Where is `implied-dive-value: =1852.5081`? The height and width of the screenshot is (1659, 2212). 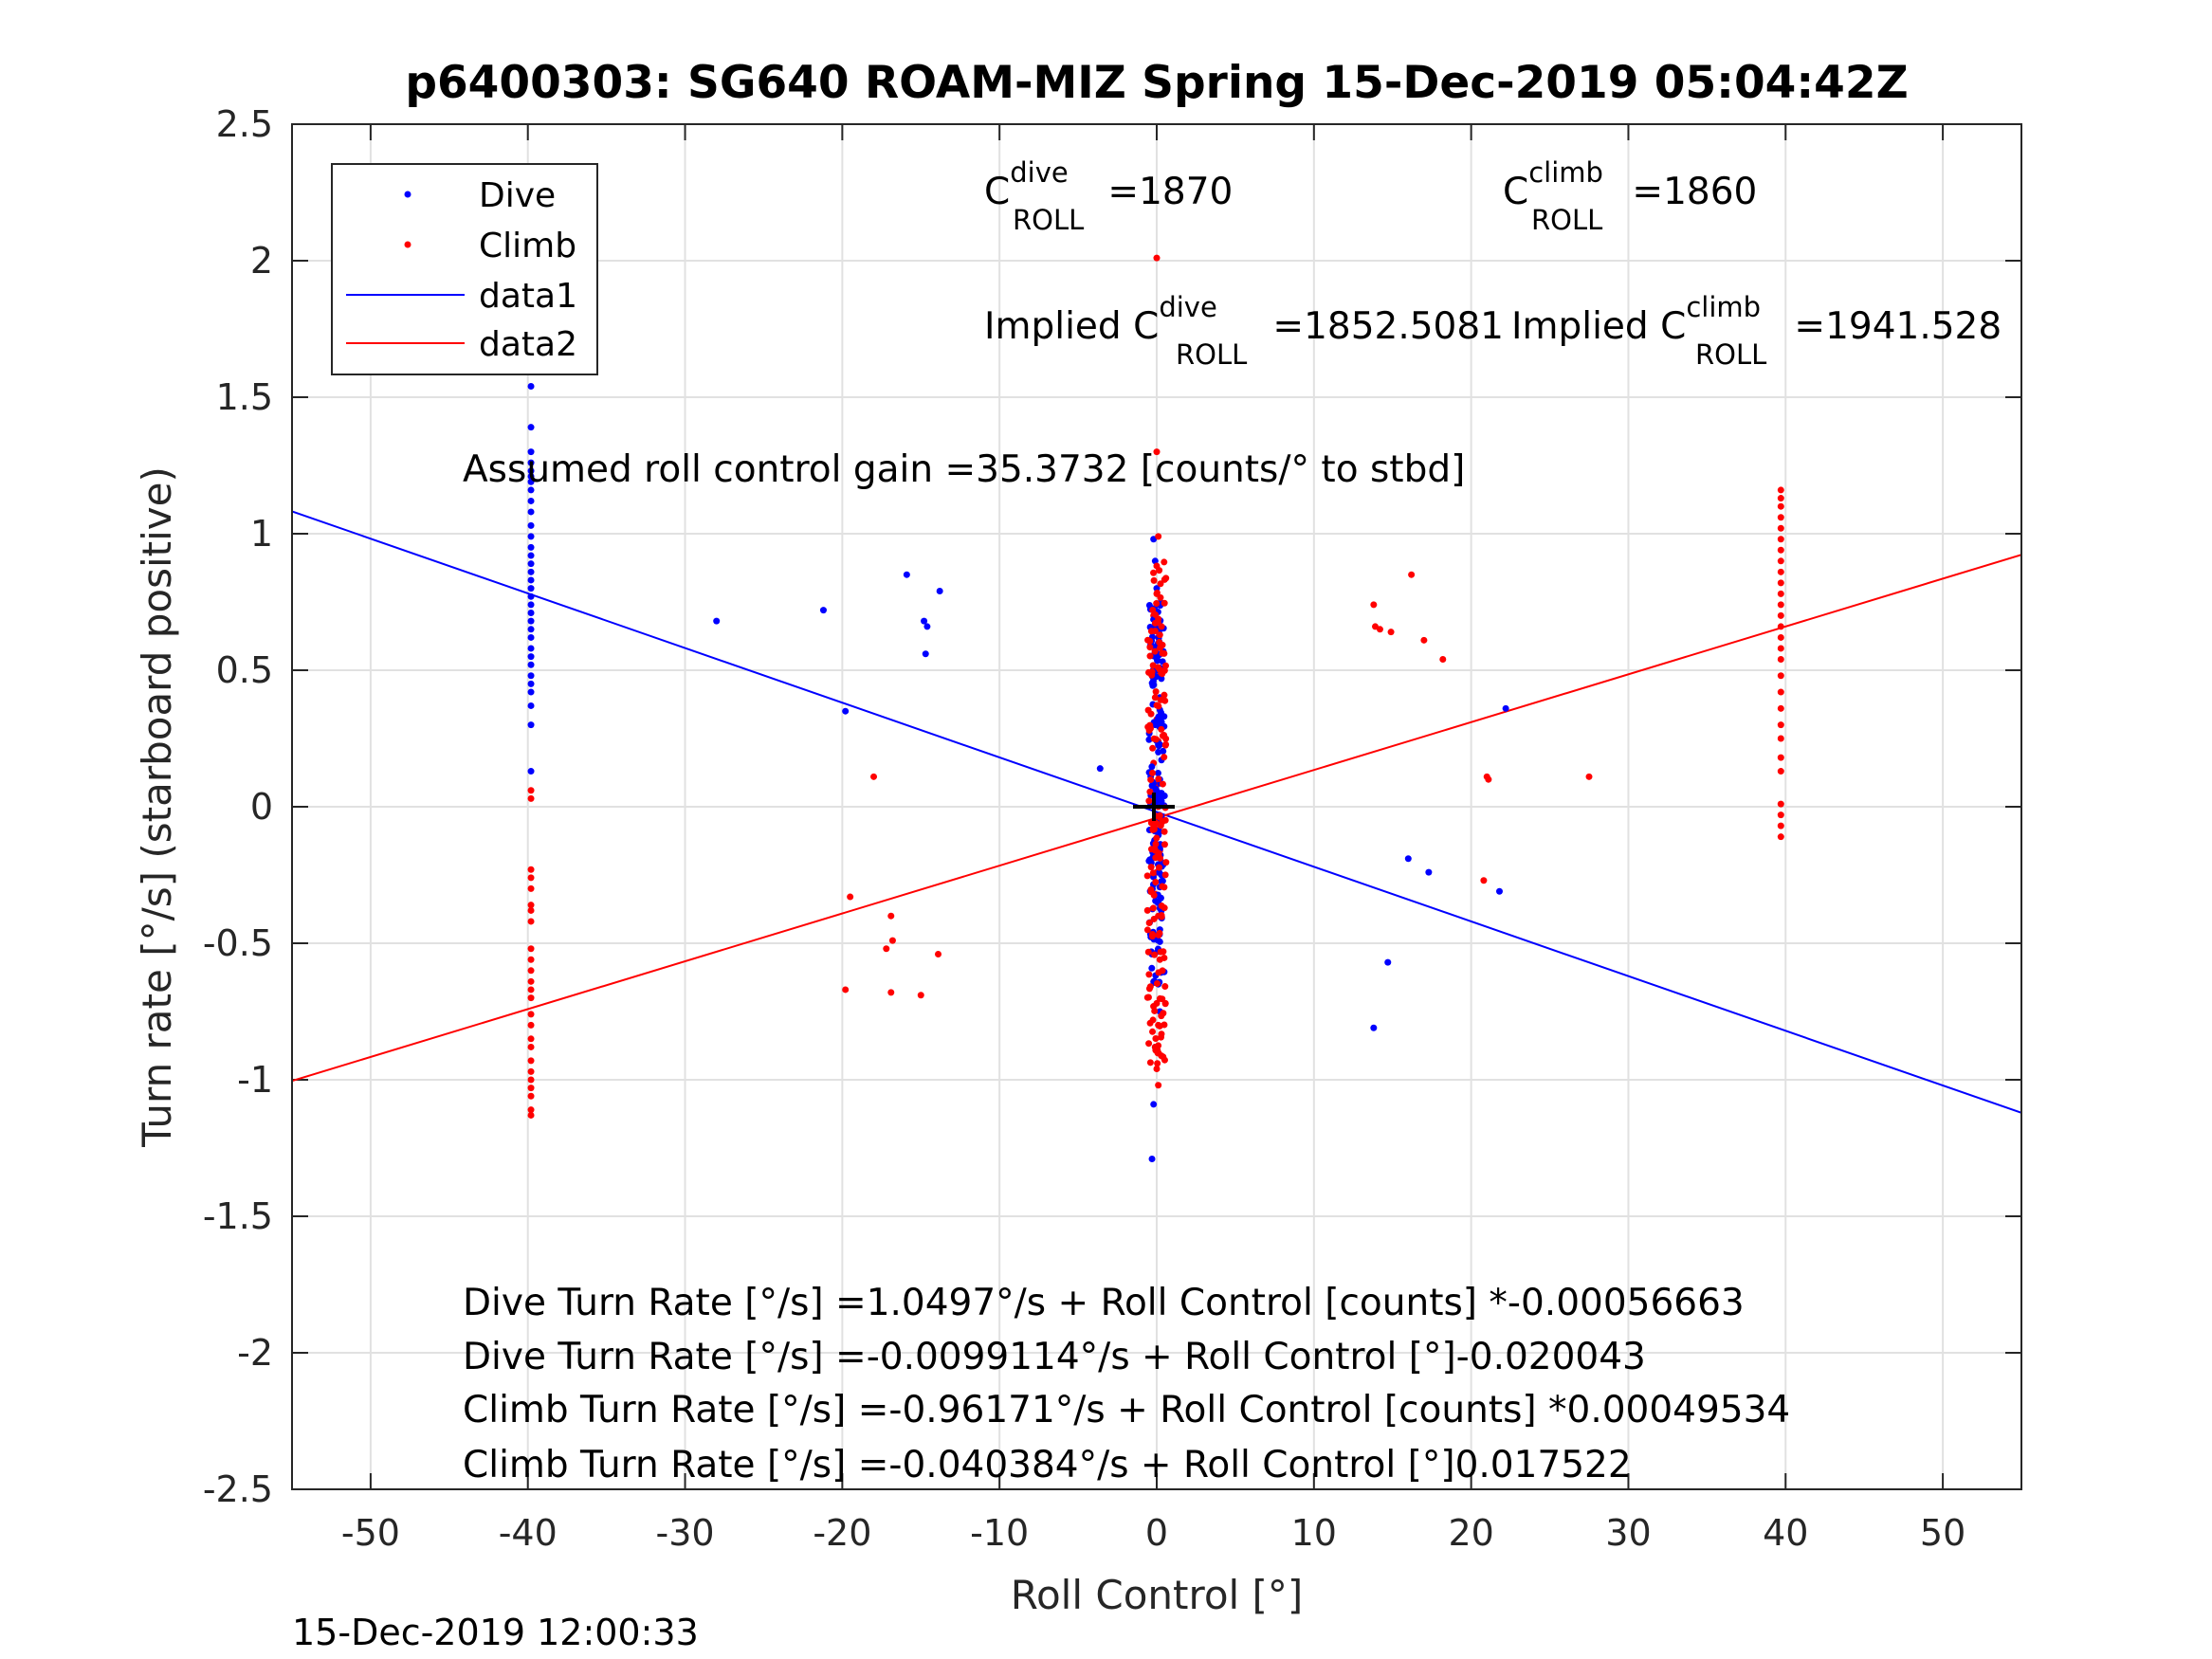
implied-dive-value: =1852.5081 is located at coordinates (1382, 326).